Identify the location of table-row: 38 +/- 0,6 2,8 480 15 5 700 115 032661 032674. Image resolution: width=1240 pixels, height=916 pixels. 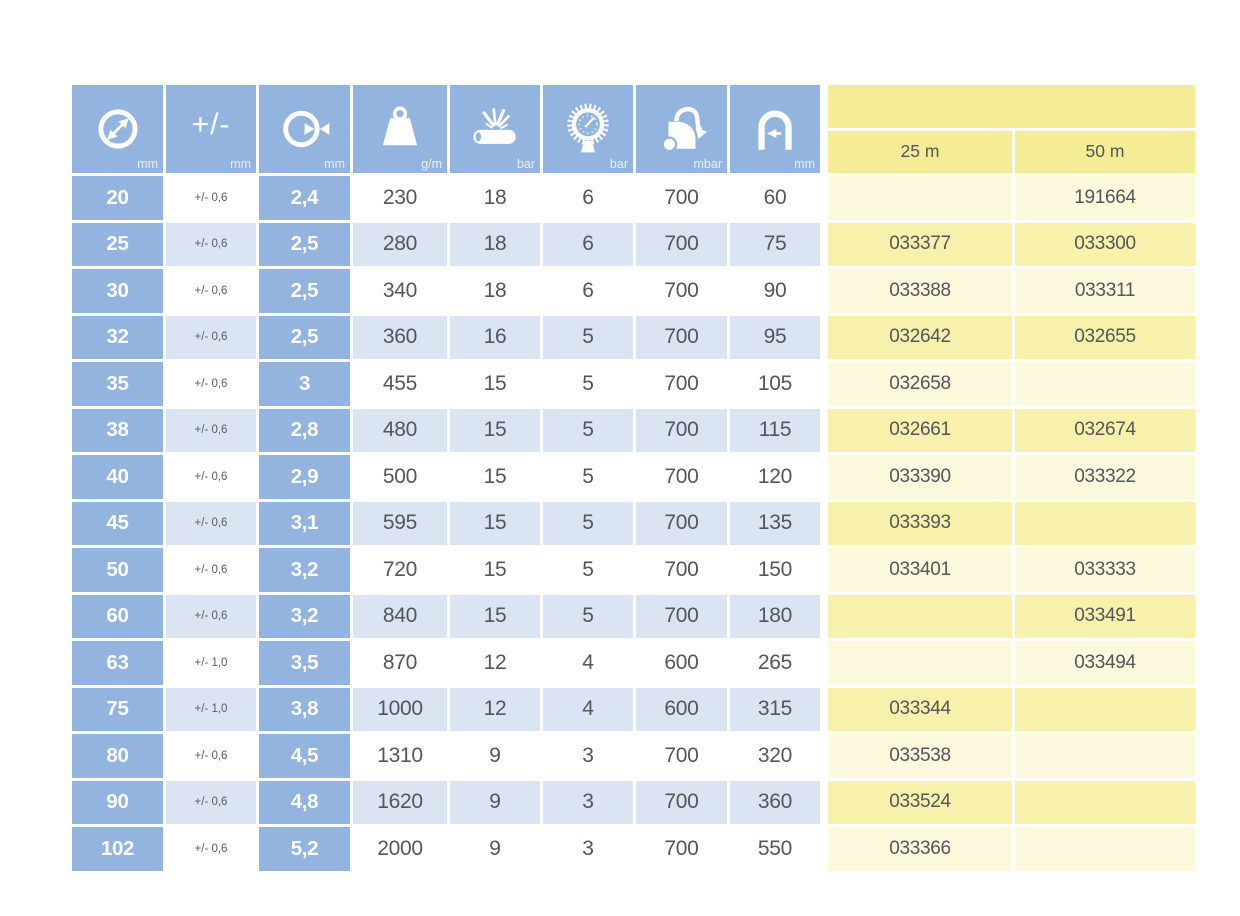
(633, 430).